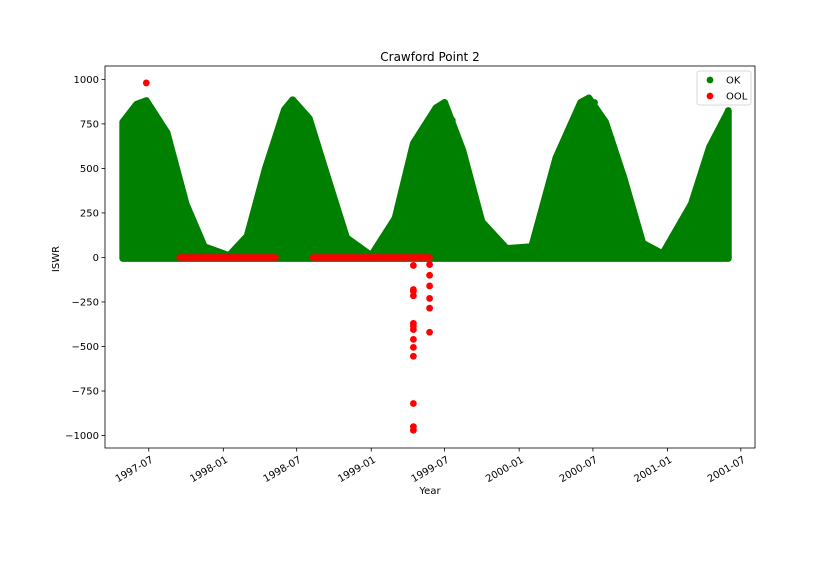 This screenshot has height=564, width=840. I want to click on y-tick-label: −750, so click(85, 392).